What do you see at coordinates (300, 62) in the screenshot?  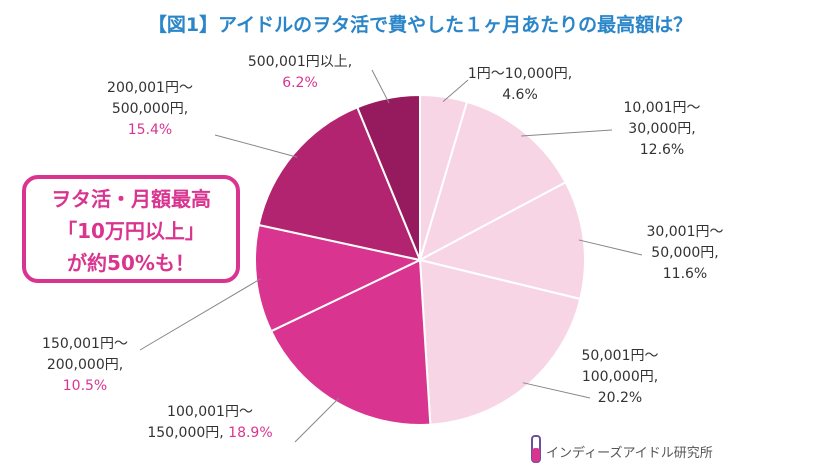 I see `category-label: 500,001円以上,` at bounding box center [300, 62].